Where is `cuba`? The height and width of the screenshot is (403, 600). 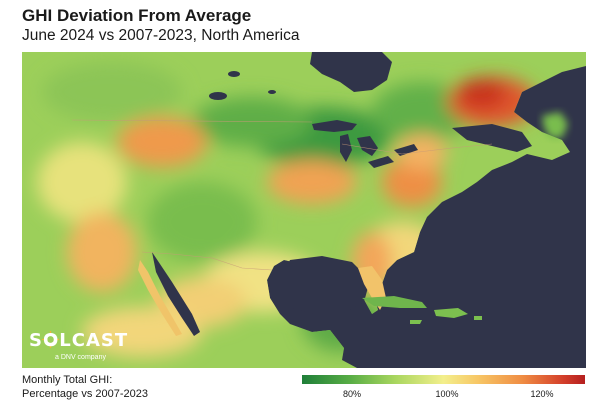 cuba is located at coordinates (394, 302).